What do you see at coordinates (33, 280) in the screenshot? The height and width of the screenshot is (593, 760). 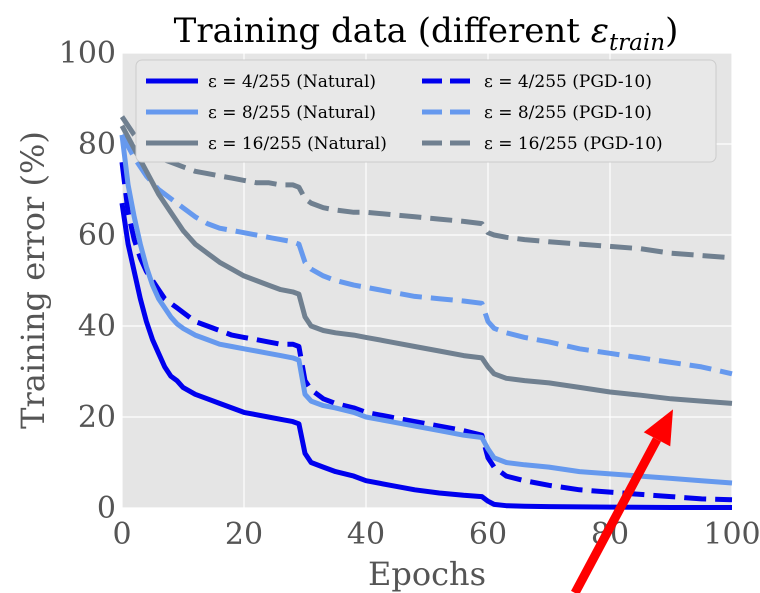 I see `y-axis-label: Training error (%)` at bounding box center [33, 280].